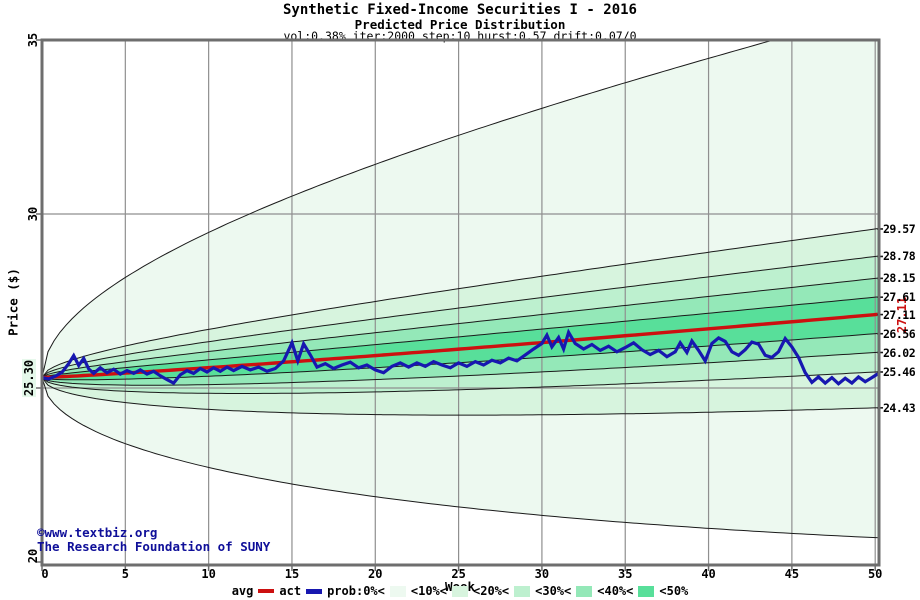 Image resolution: width=920 pixels, height=600 pixels. What do you see at coordinates (674, 591) in the screenshot?
I see `legend-band-label-50: <50%` at bounding box center [674, 591].